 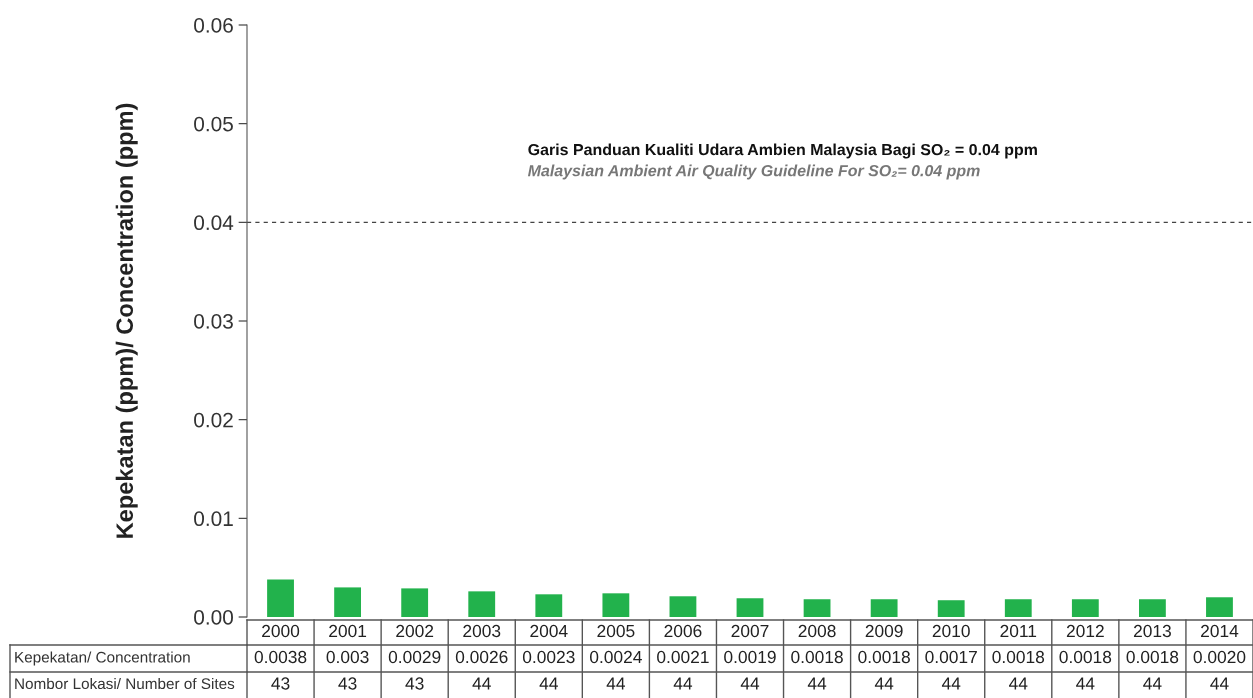 I want to click on data-label: 0.0017, so click(x=951, y=657).